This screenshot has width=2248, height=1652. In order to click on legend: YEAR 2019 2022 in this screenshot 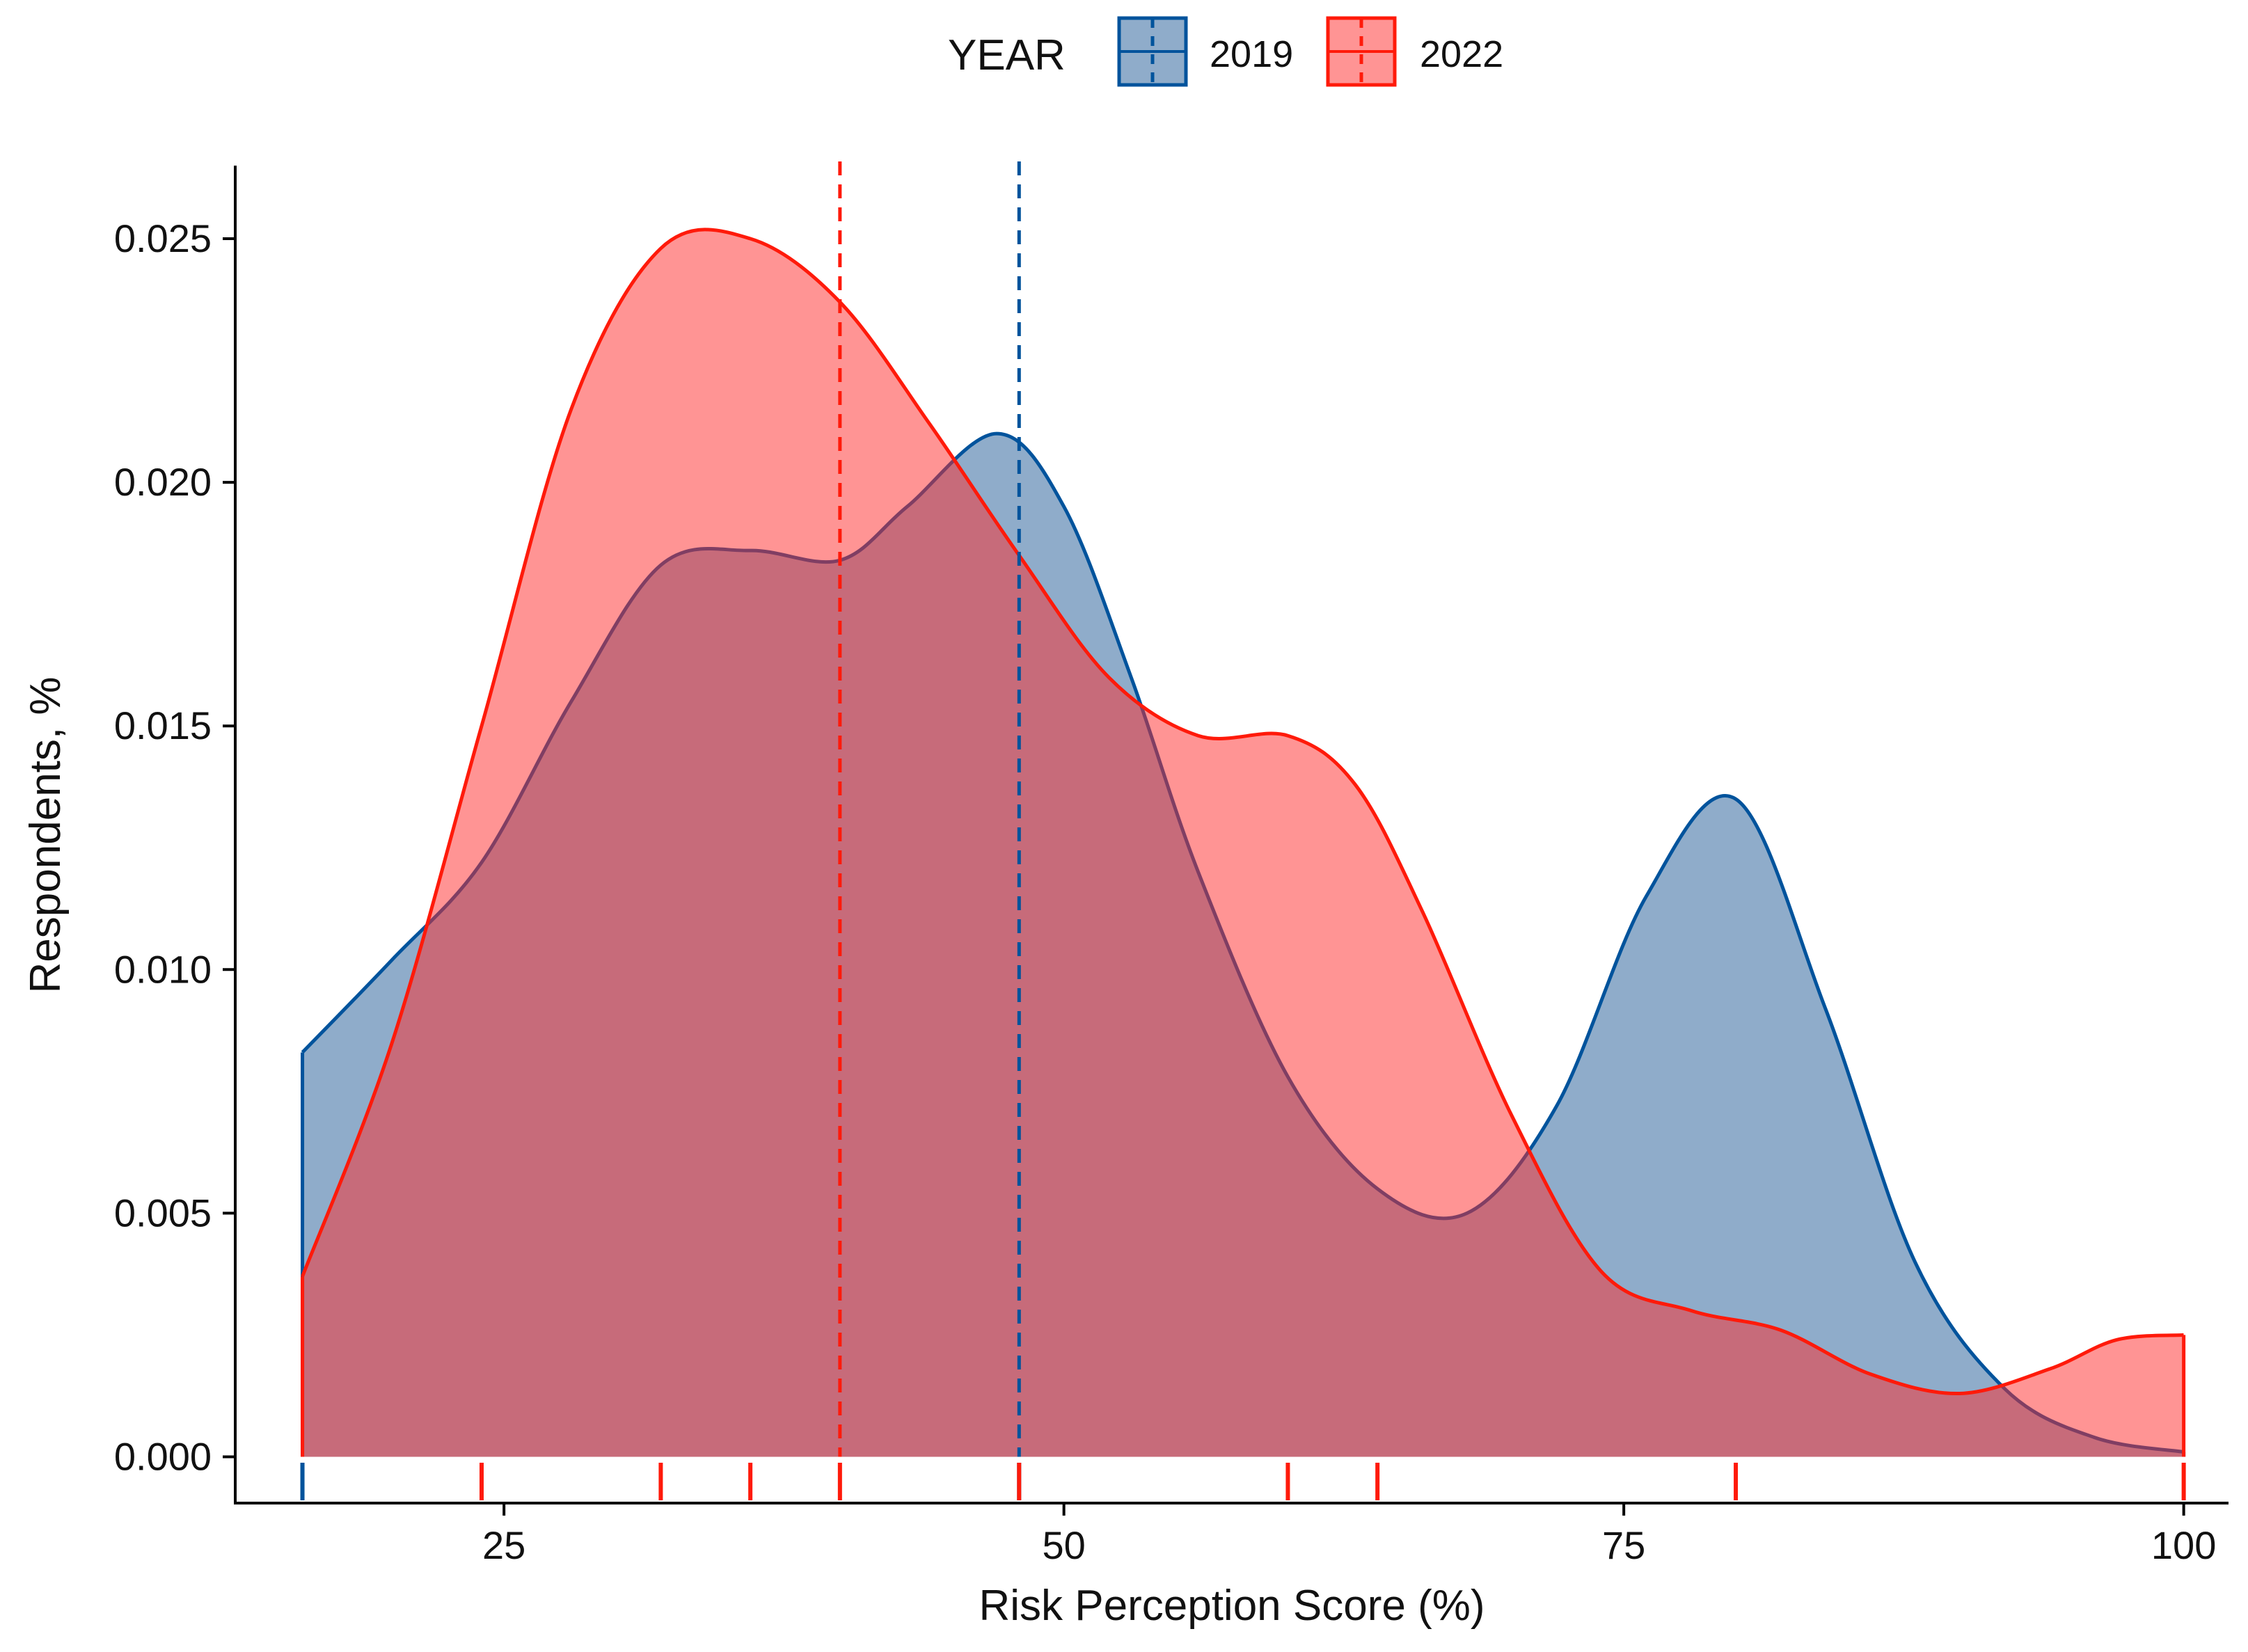, I will do `click(1225, 51)`.